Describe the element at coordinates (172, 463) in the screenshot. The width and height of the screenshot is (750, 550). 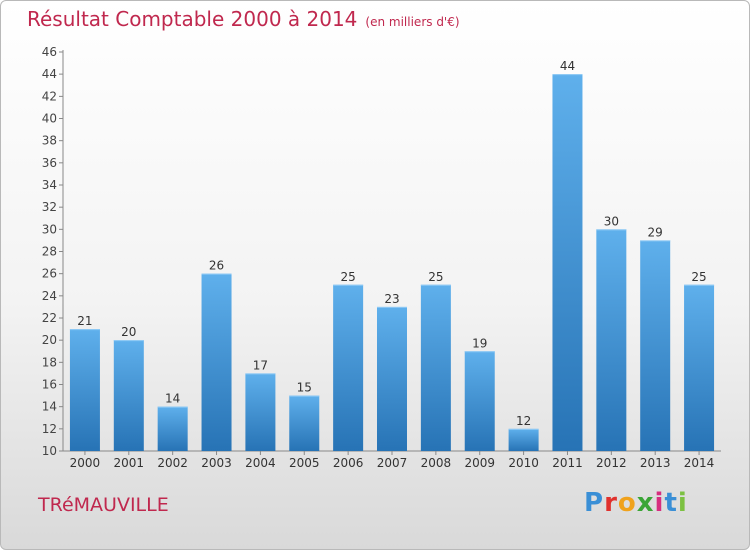
I see `x-tick-label: 2002` at that location.